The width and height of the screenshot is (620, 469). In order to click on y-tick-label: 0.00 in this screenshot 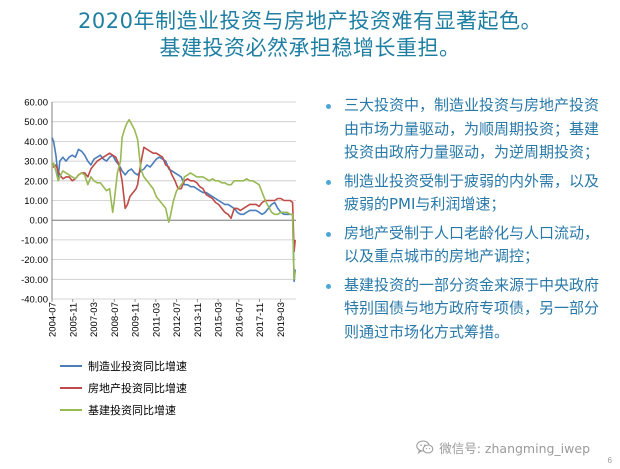, I will do `click(39, 221)`.